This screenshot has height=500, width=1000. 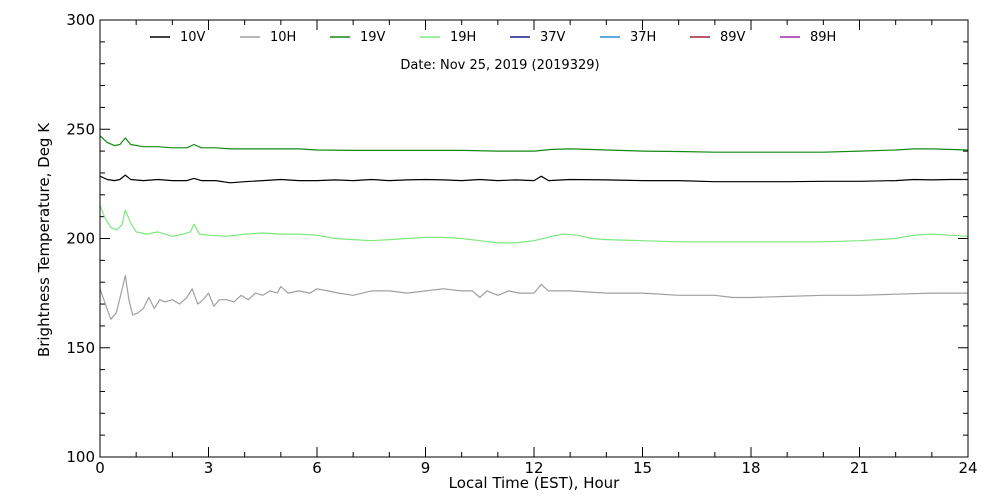 I want to click on series-line-10h, so click(x=533, y=297).